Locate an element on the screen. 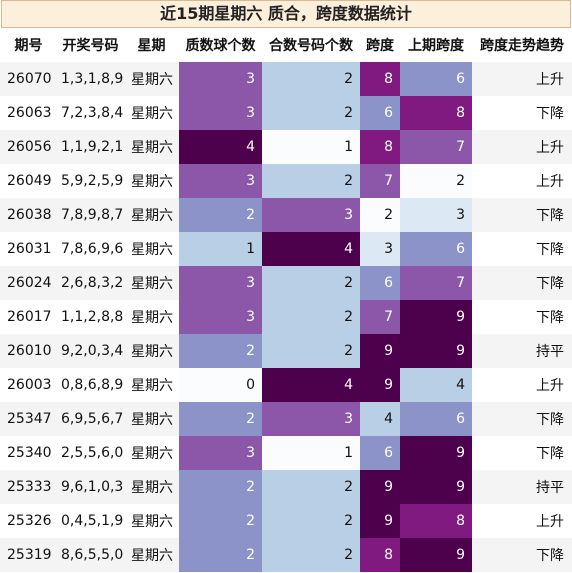 The image size is (572, 573). cell-numbers: 2,6,8,3,2 is located at coordinates (92, 283).